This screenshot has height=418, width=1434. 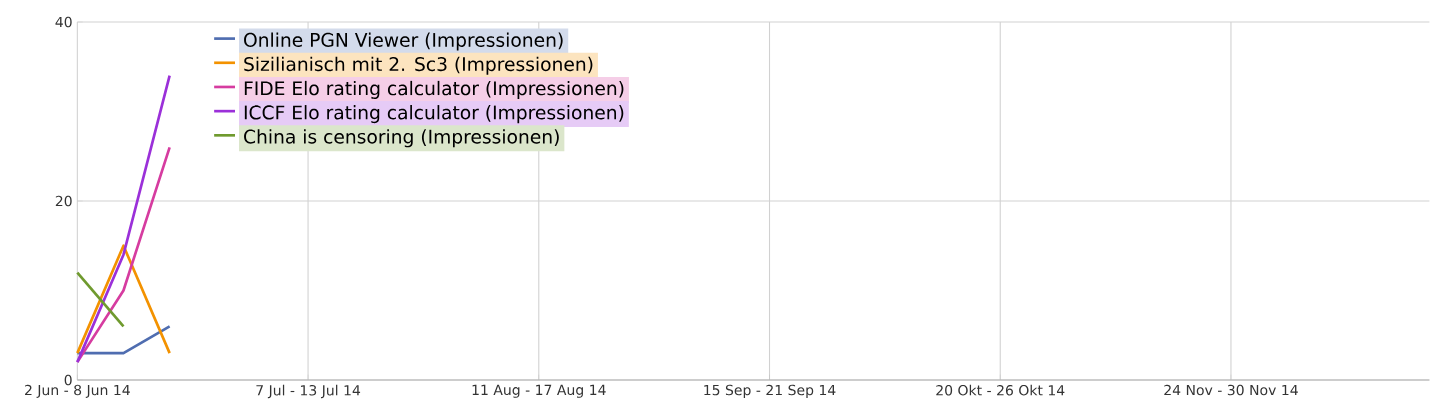 I want to click on legend-label: China is censoring (Impressionen), so click(x=401, y=138).